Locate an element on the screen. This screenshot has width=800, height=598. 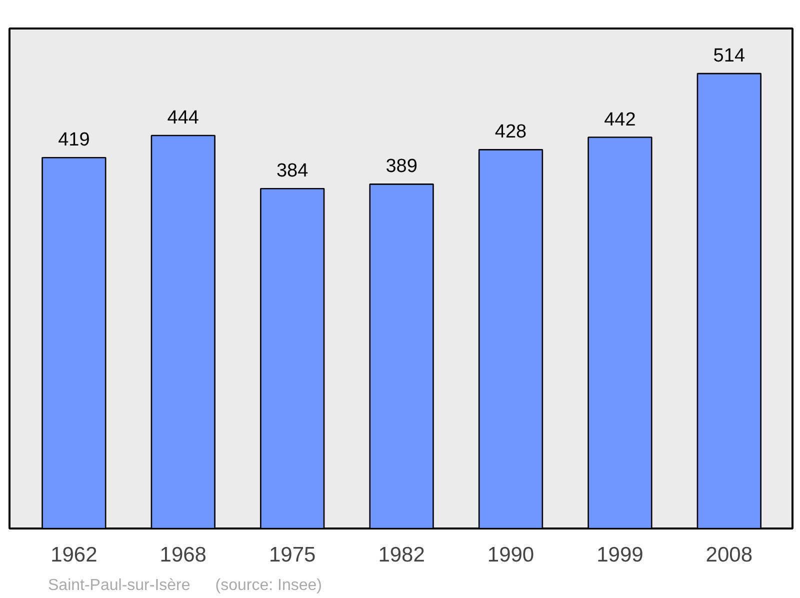
text: (source: Insee) is located at coordinates (268, 586).